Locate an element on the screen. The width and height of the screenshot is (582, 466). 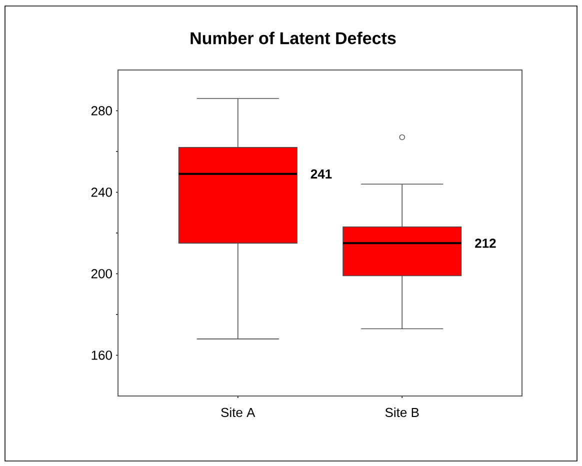
chart-title: Number of Latent Defects is located at coordinates (293, 38).